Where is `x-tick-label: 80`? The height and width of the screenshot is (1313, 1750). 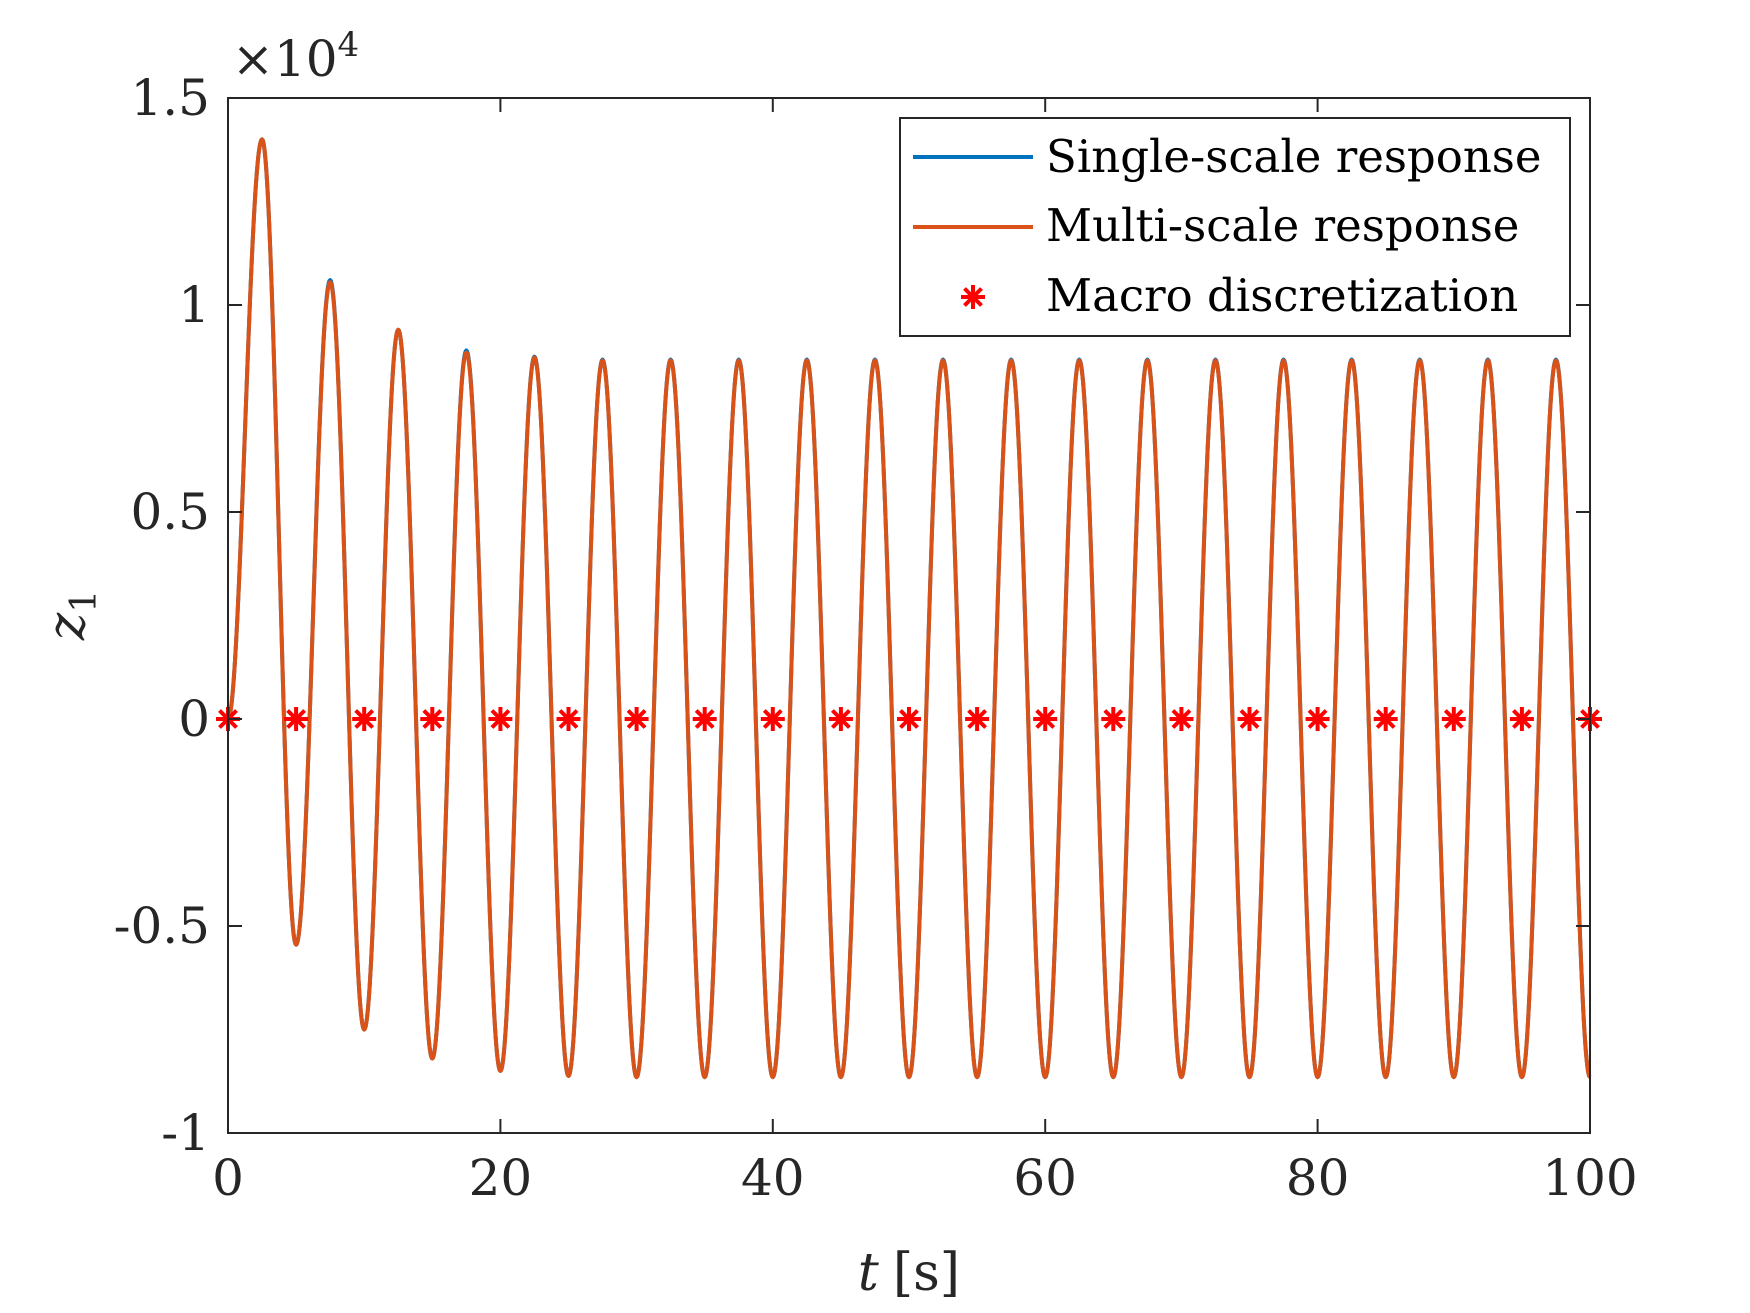
x-tick-label: 80 is located at coordinates (1318, 1178).